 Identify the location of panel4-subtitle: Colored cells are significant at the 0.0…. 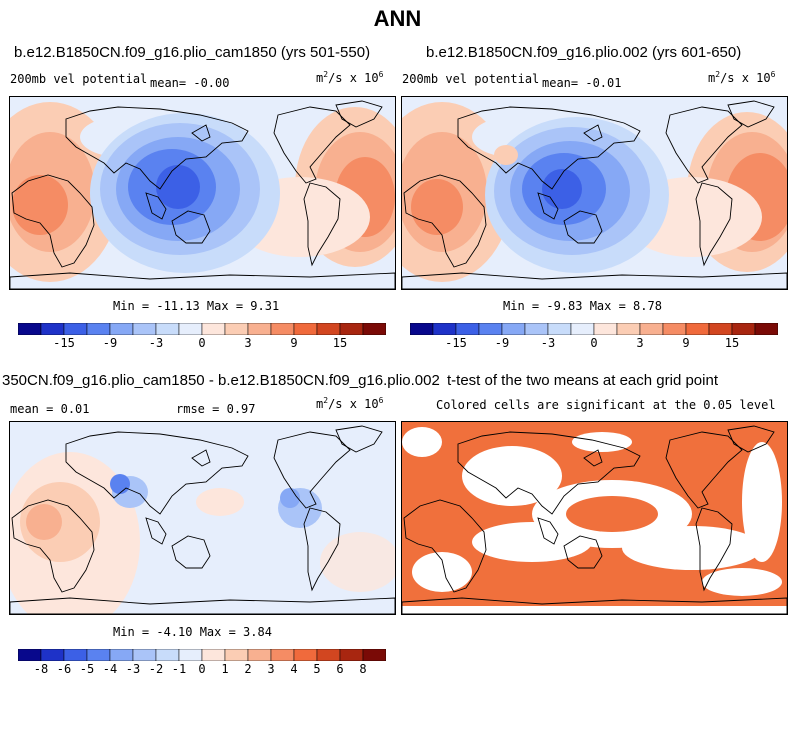
(606, 405).